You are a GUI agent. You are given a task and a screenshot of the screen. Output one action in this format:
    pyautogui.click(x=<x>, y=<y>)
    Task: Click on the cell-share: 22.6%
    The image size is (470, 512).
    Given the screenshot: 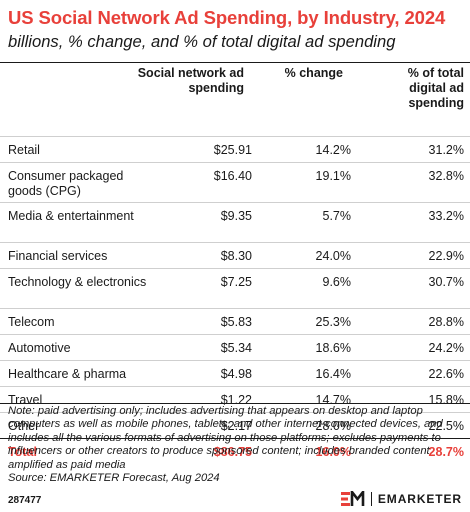 What is the action you would take?
    pyautogui.click(x=410, y=373)
    